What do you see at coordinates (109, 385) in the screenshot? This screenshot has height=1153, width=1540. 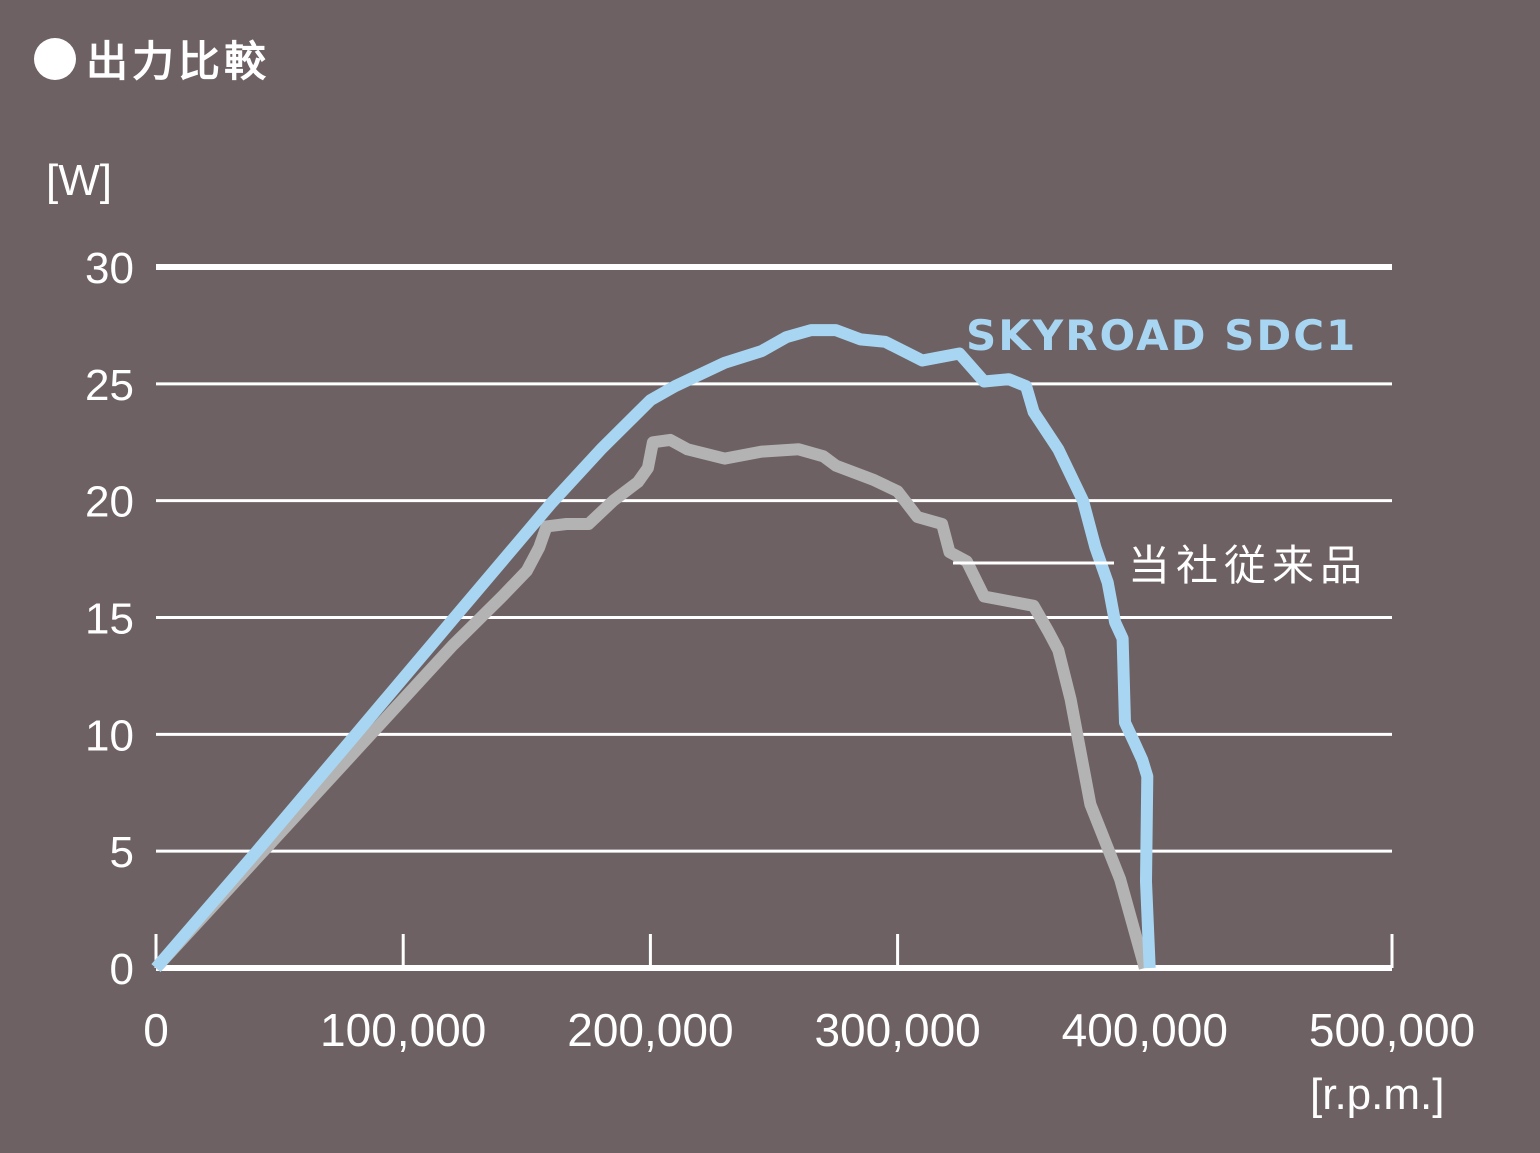 I see `y-tick-label: 25` at bounding box center [109, 385].